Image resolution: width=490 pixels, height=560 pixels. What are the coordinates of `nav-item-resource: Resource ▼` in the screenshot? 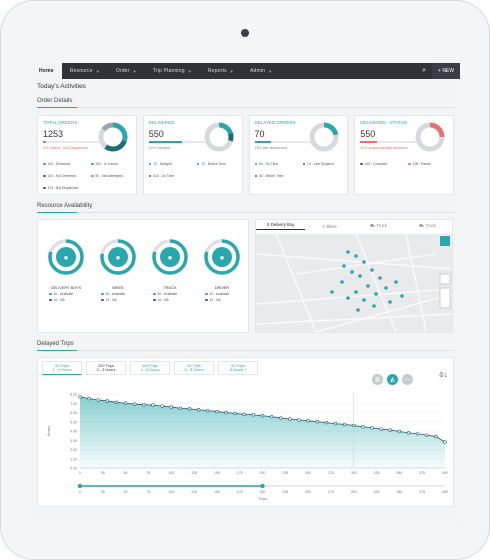 It's located at (85, 71).